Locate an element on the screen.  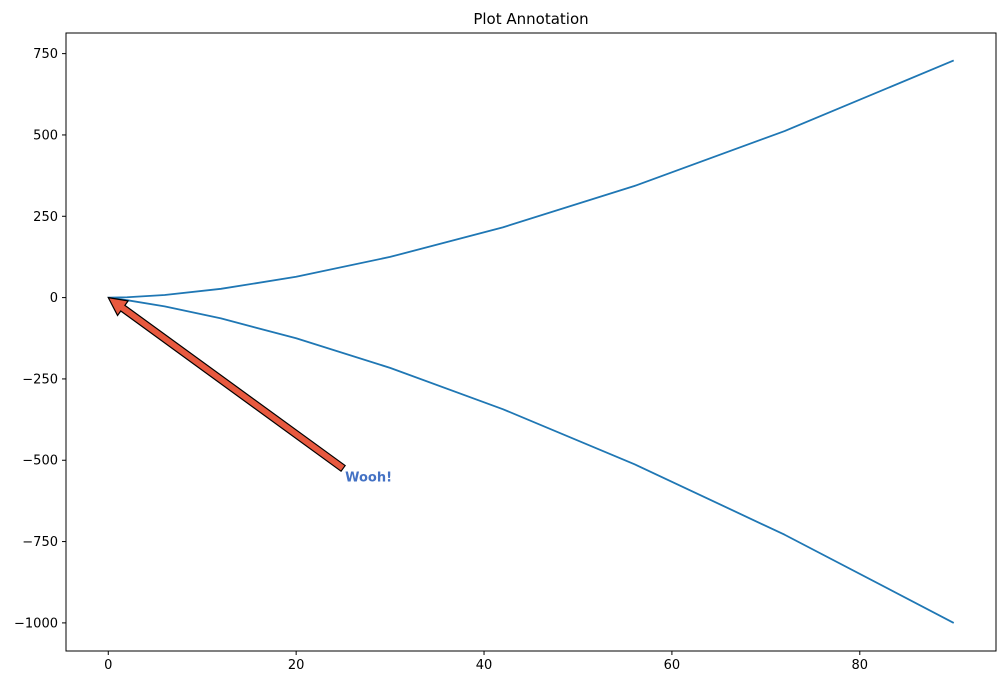
x-tick-label: 60 is located at coordinates (672, 665).